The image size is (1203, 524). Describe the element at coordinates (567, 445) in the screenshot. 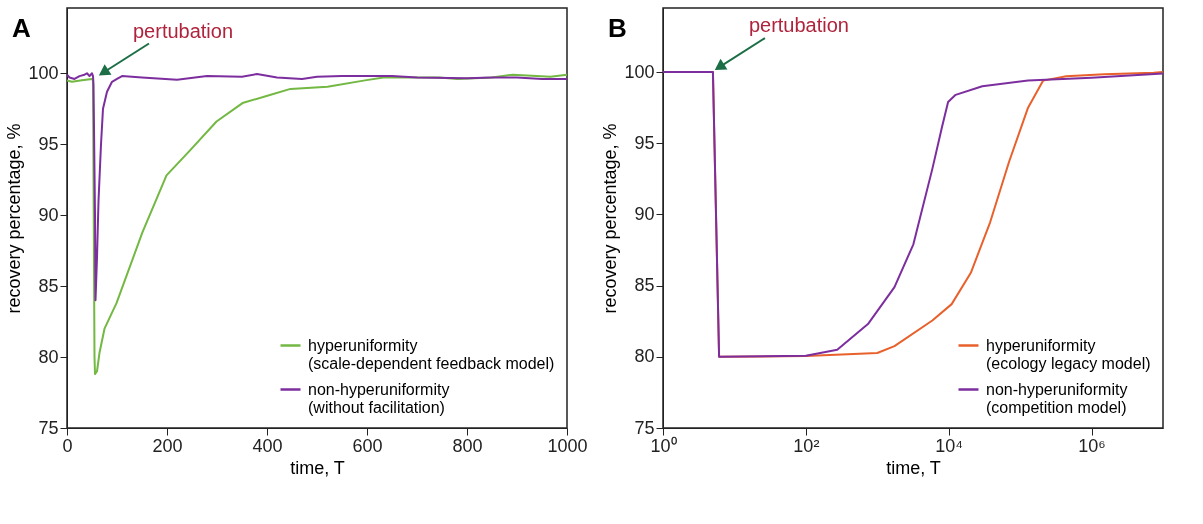

I see `x-tick-label: 1000` at that location.